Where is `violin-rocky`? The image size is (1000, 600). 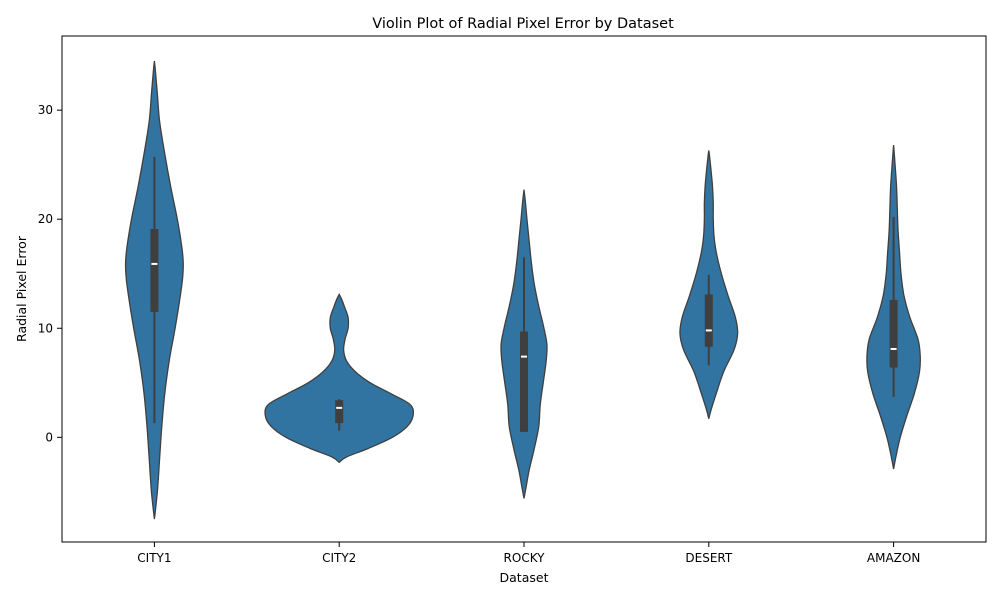
violin-rocky is located at coordinates (524, 344).